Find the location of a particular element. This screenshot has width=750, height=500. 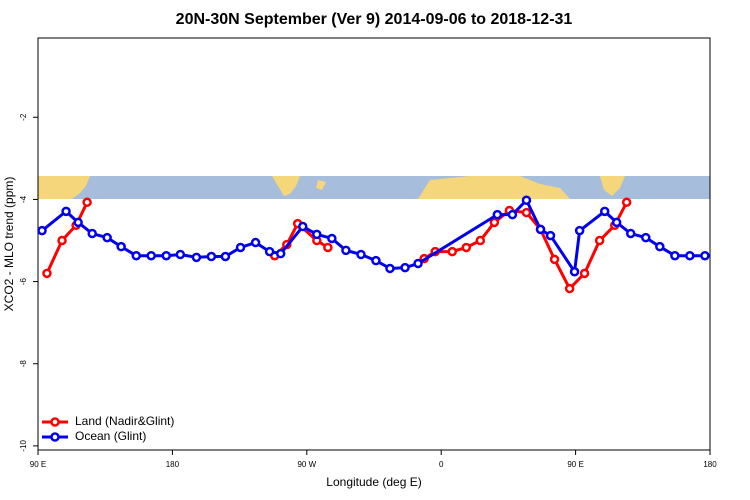

x-tick-label: 90 W is located at coordinates (306, 464).